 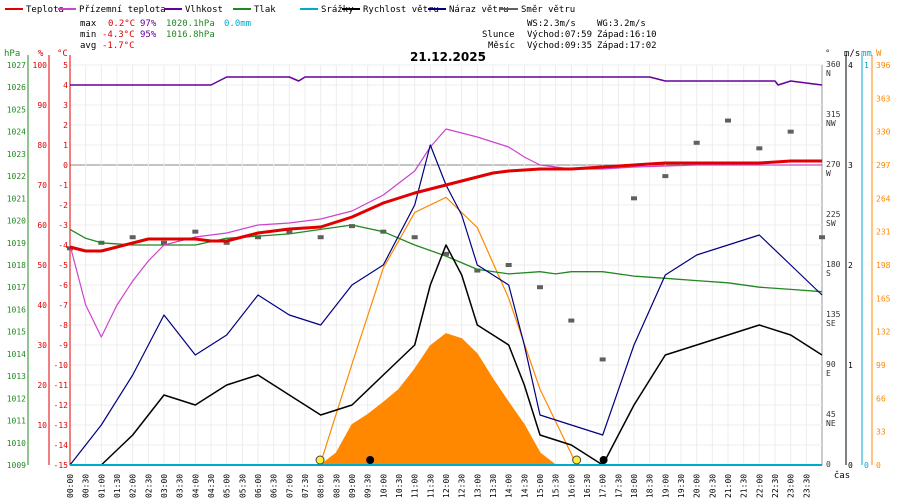 What do you see at coordinates (352, 486) in the screenshot?
I see `x-tick-label: 09:00` at bounding box center [352, 486].